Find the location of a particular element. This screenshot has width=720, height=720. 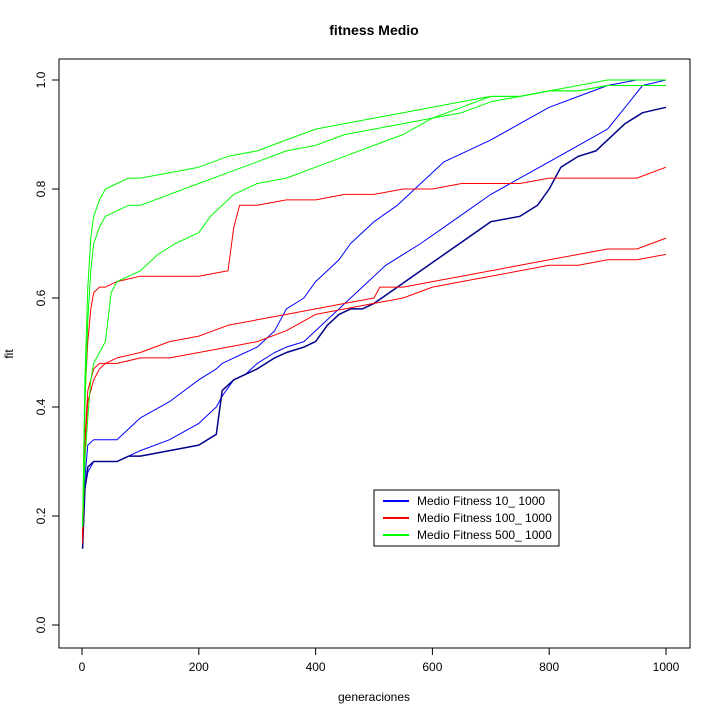

x-tick-label: 200 is located at coordinates (199, 667).